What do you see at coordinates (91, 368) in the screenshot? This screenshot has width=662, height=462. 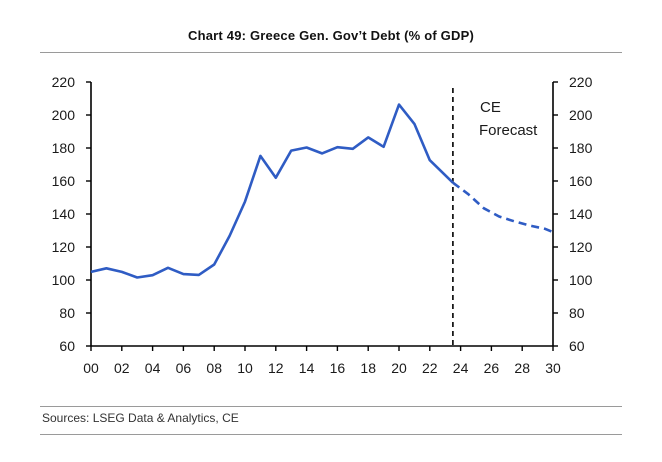 I see `x-tick-label: 00` at bounding box center [91, 368].